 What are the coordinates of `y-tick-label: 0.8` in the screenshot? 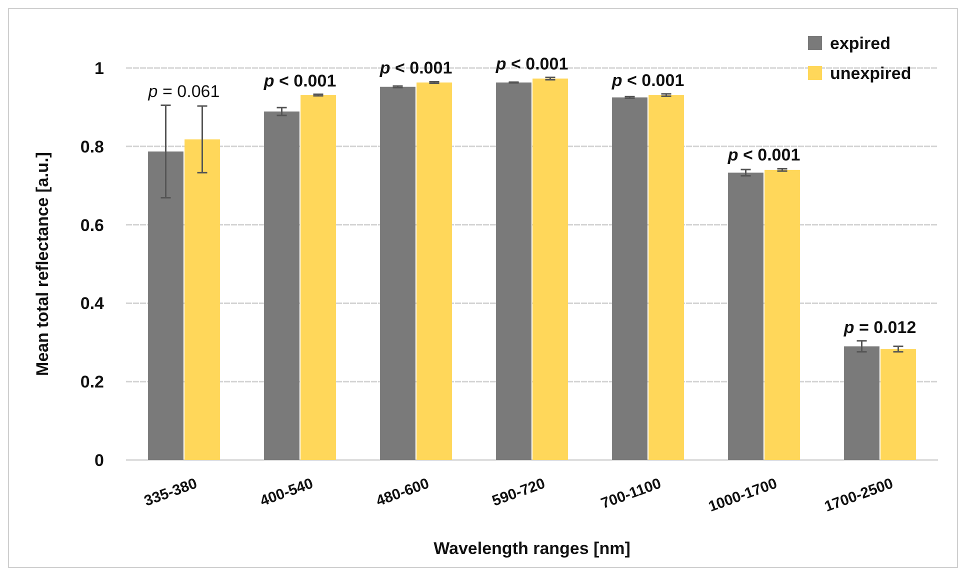 It's located at (92, 146).